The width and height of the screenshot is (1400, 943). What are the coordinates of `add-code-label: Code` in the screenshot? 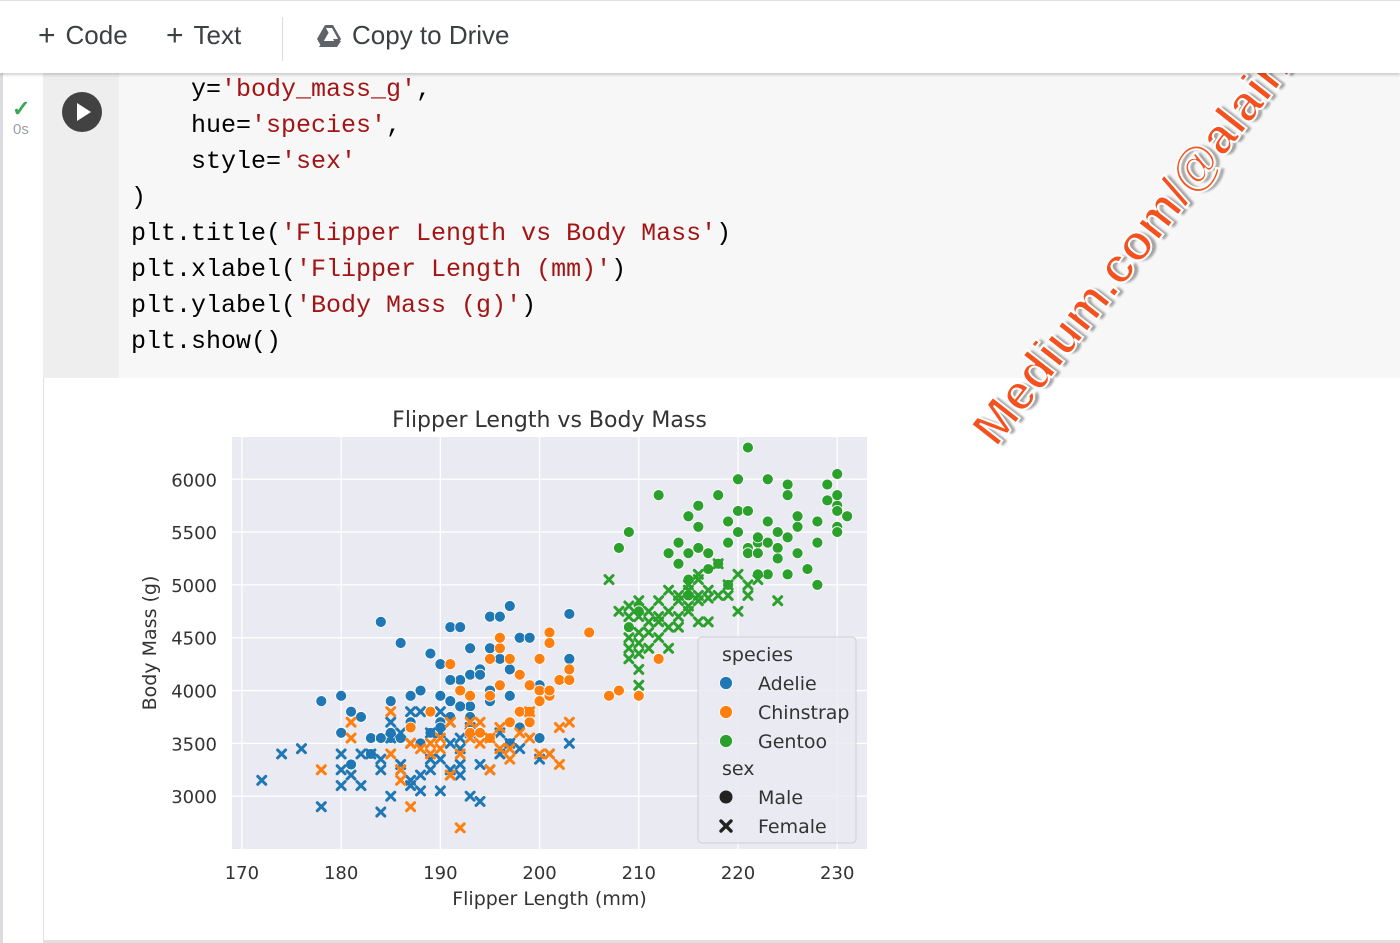 It's located at (96, 35).